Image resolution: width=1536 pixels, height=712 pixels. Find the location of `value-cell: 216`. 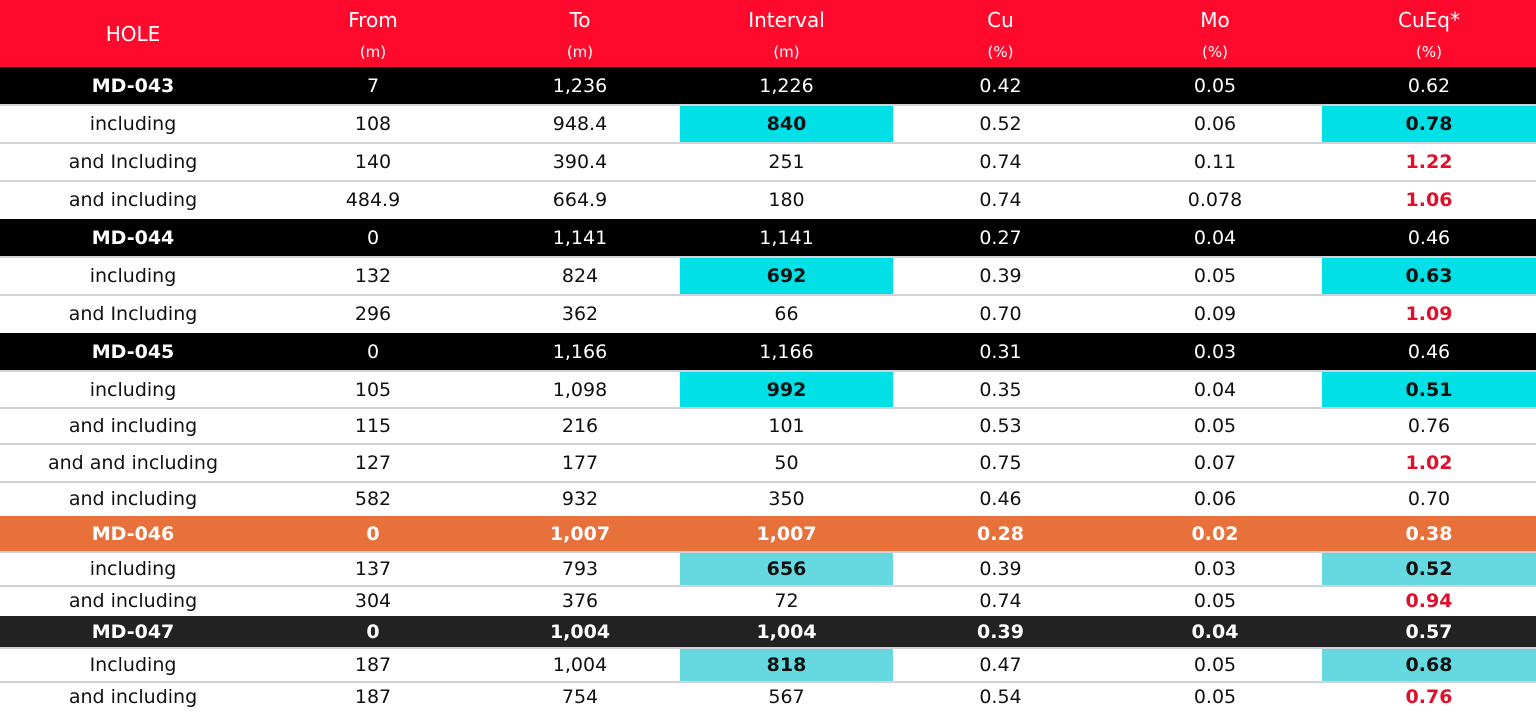

value-cell: 216 is located at coordinates (580, 426).